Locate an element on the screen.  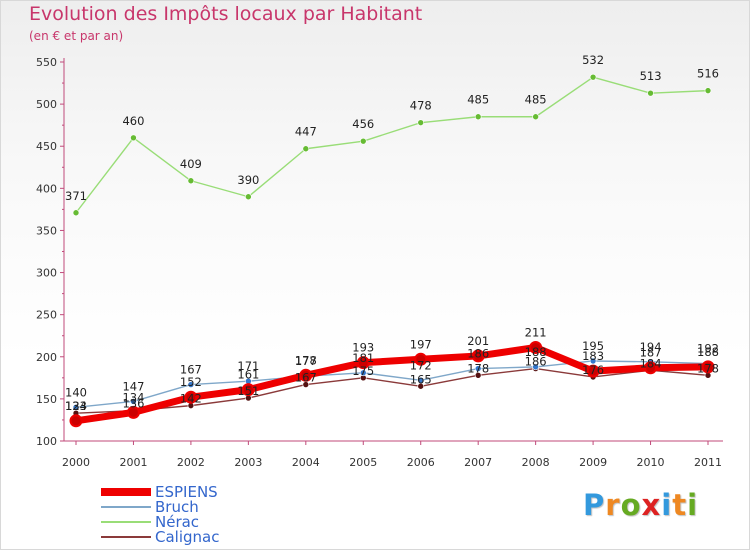
legend-swatch-calignac is located at coordinates (126, 537).